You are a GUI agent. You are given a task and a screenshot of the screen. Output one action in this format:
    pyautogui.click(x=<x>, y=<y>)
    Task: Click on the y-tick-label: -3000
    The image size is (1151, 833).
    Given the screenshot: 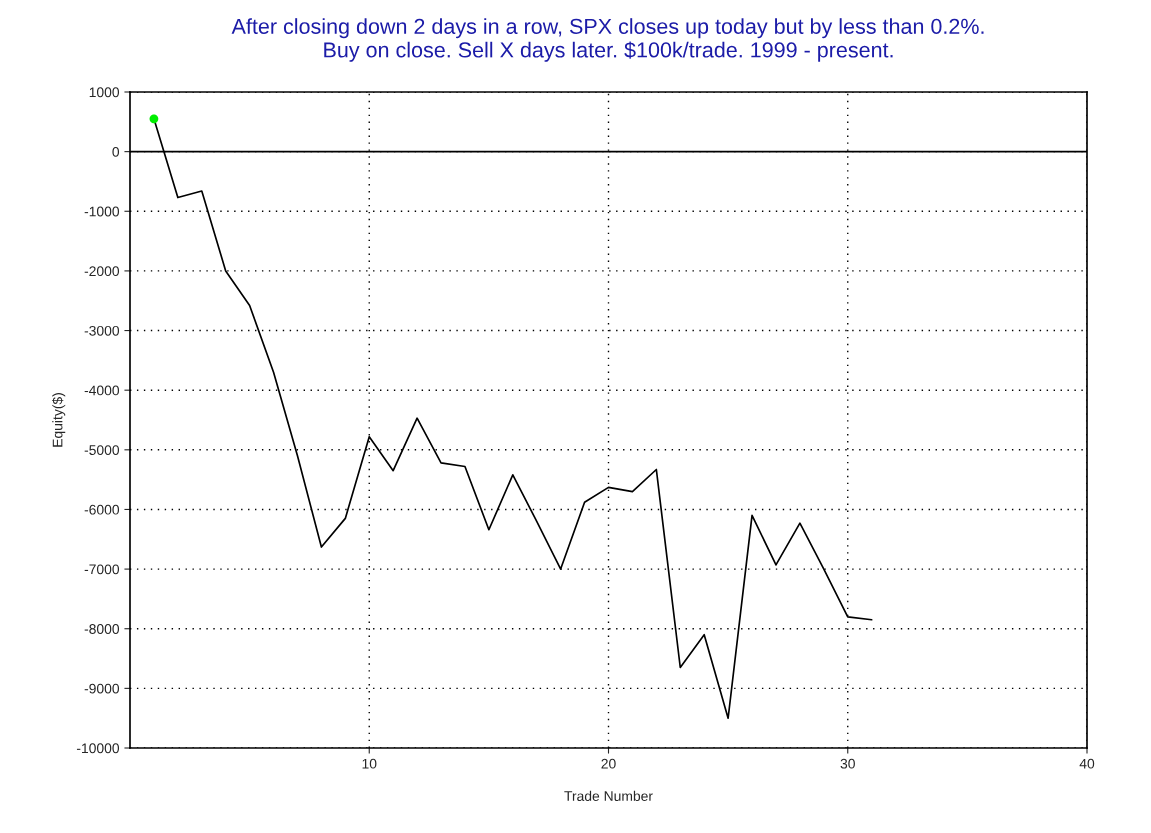 What is the action you would take?
    pyautogui.click(x=102, y=330)
    